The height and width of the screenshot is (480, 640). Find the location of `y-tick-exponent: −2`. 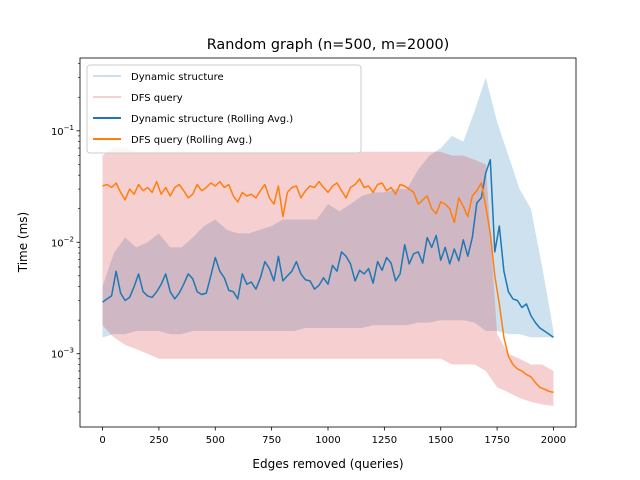

y-tick-exponent: −2 is located at coordinates (69, 239).